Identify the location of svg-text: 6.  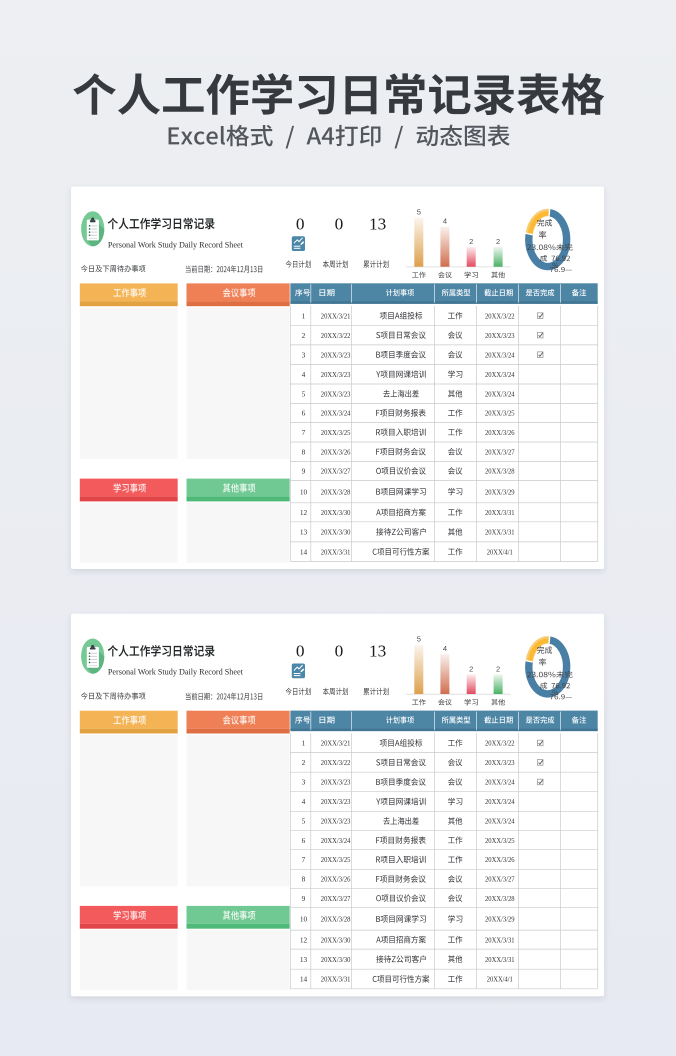
(304, 413).